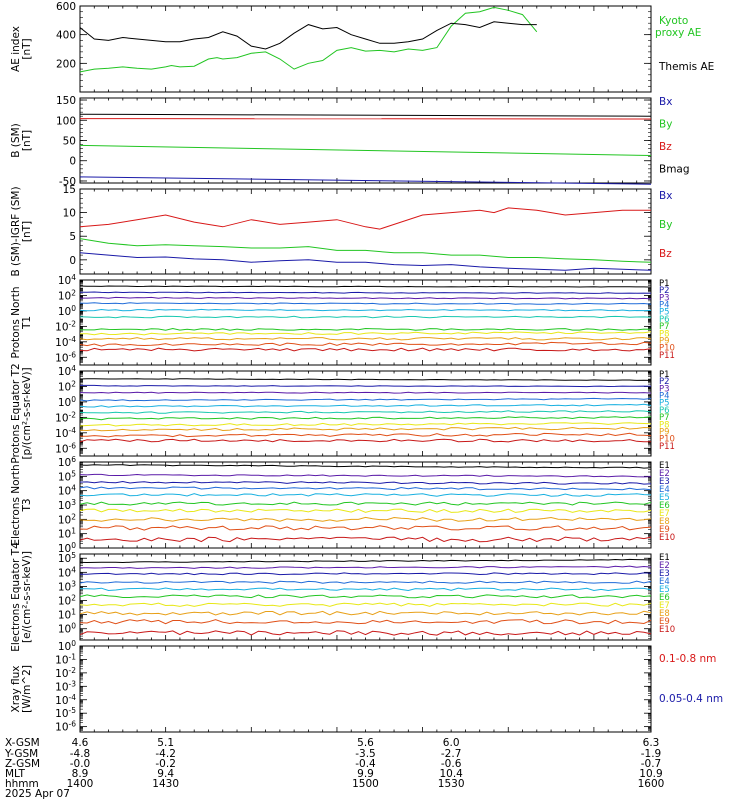  Describe the element at coordinates (66, 64) in the screenshot. I see `y-tick-label: 200` at that location.